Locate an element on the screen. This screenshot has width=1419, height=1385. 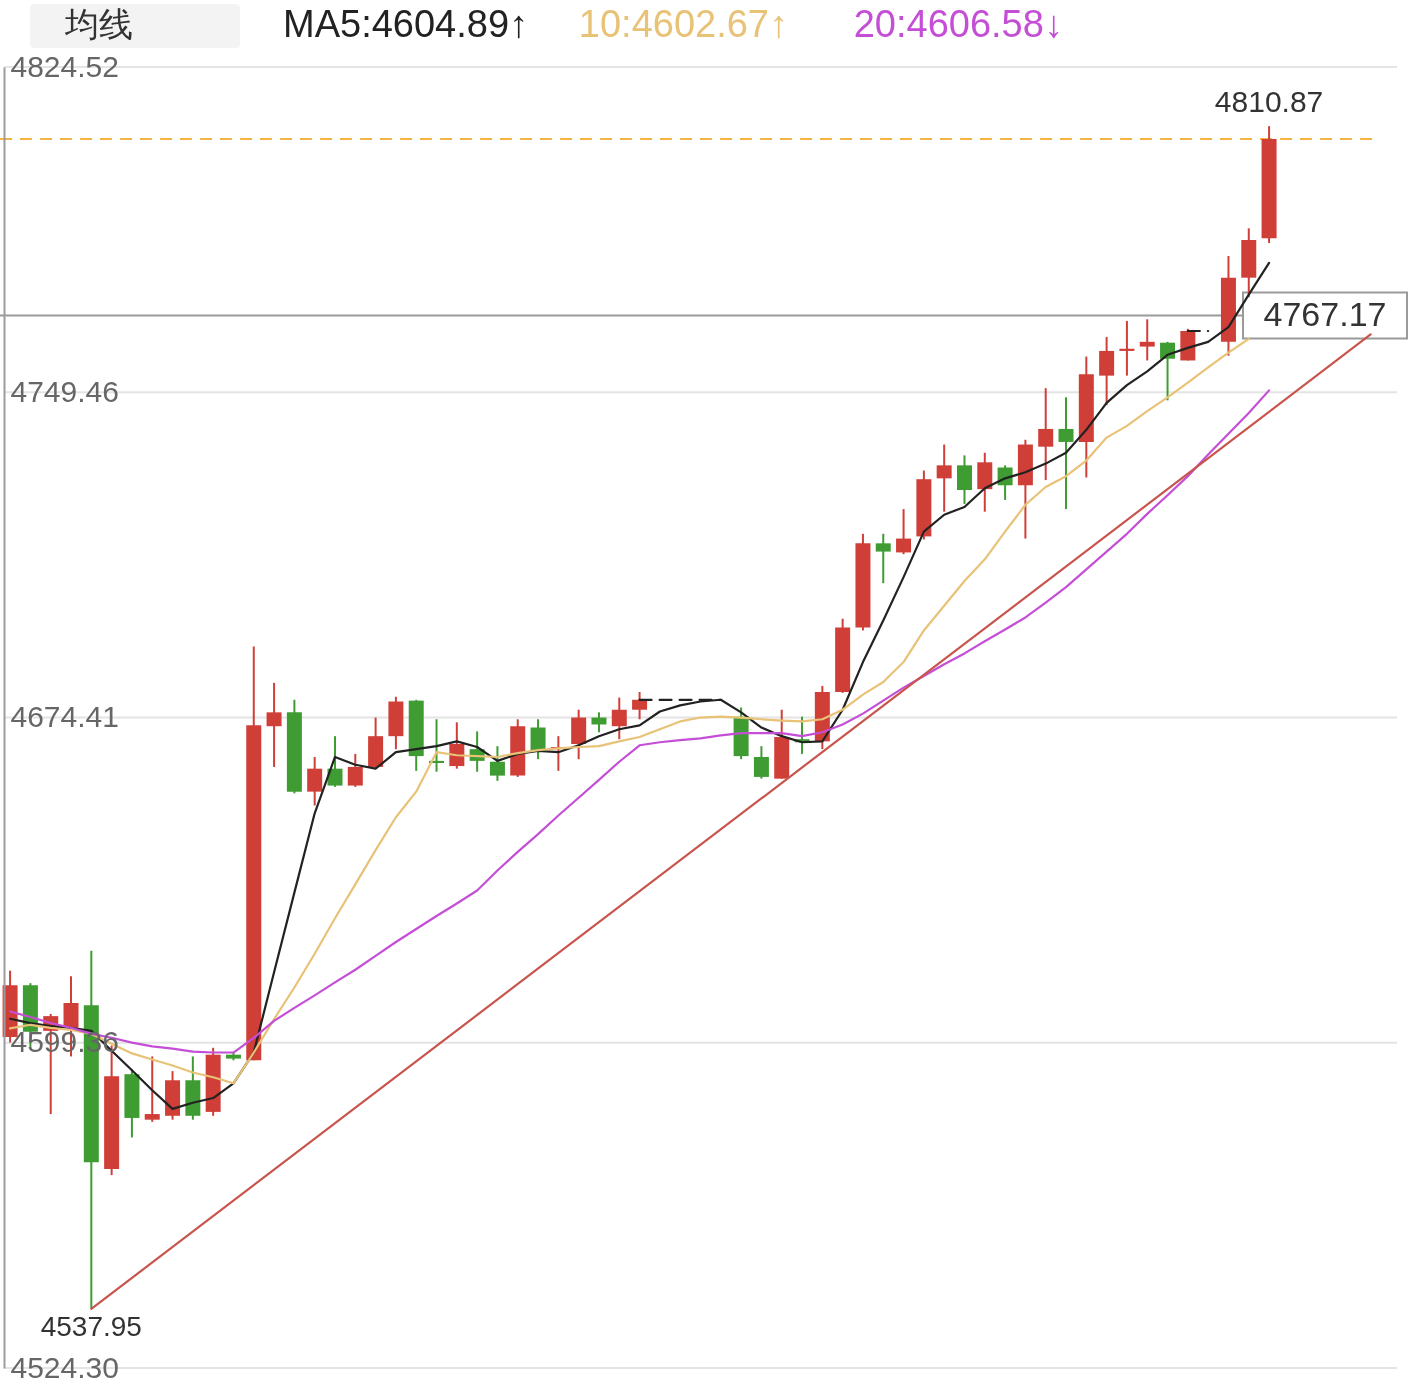
text: MA5:4604.89↑ is located at coordinates (406, 24).